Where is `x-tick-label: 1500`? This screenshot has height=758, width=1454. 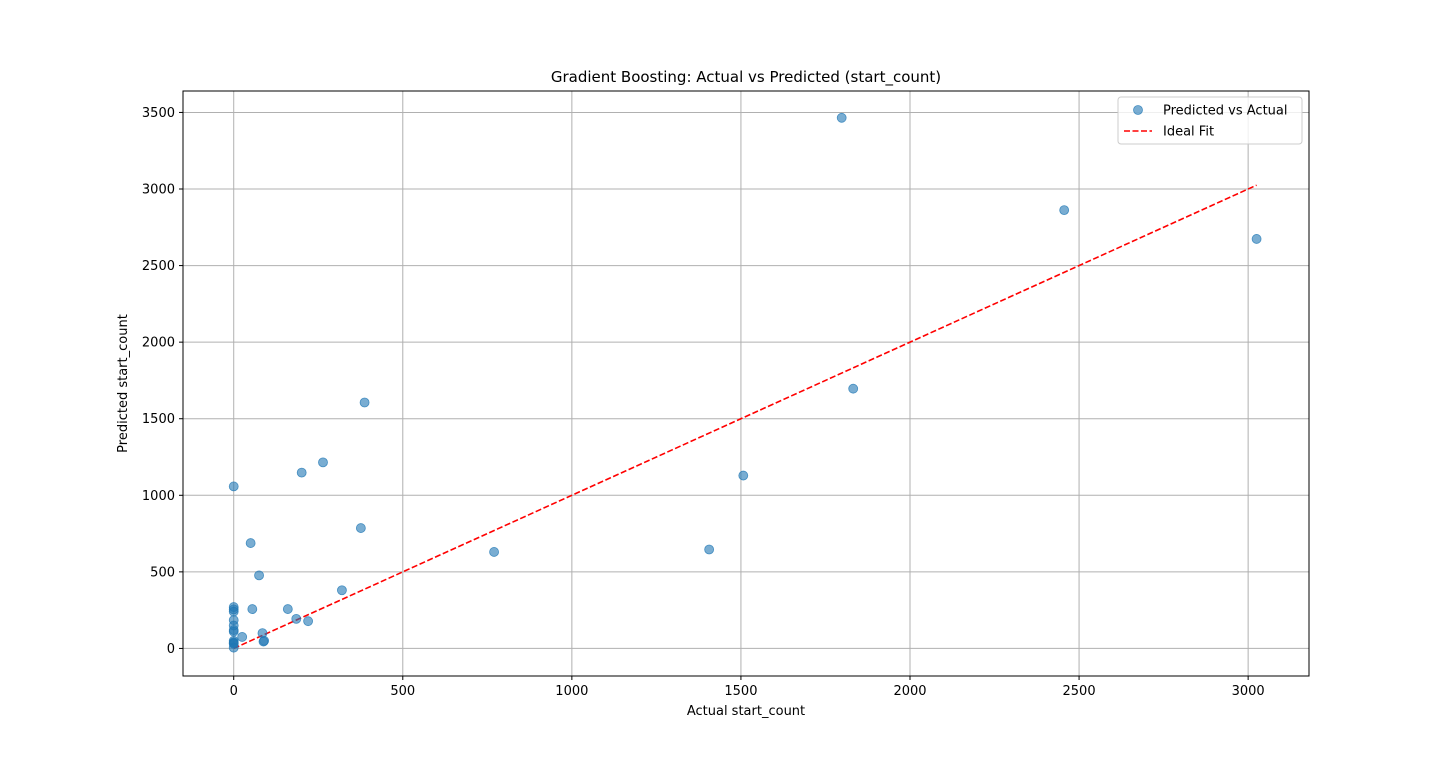 x-tick-label: 1500 is located at coordinates (740, 691).